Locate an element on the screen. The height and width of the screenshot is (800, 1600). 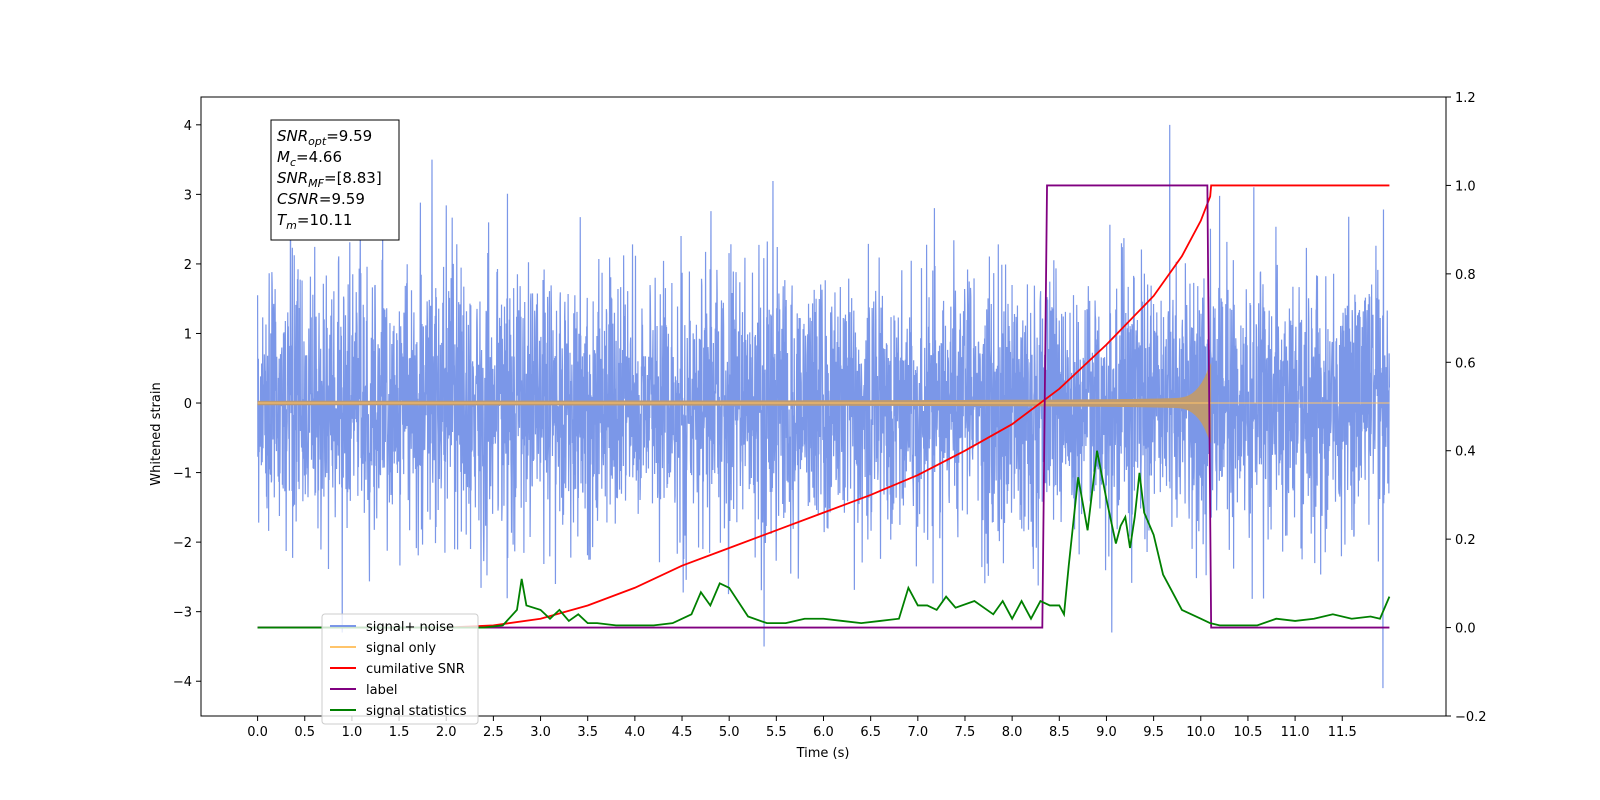
y-right-tick-label: 0.8 is located at coordinates (1465, 275).